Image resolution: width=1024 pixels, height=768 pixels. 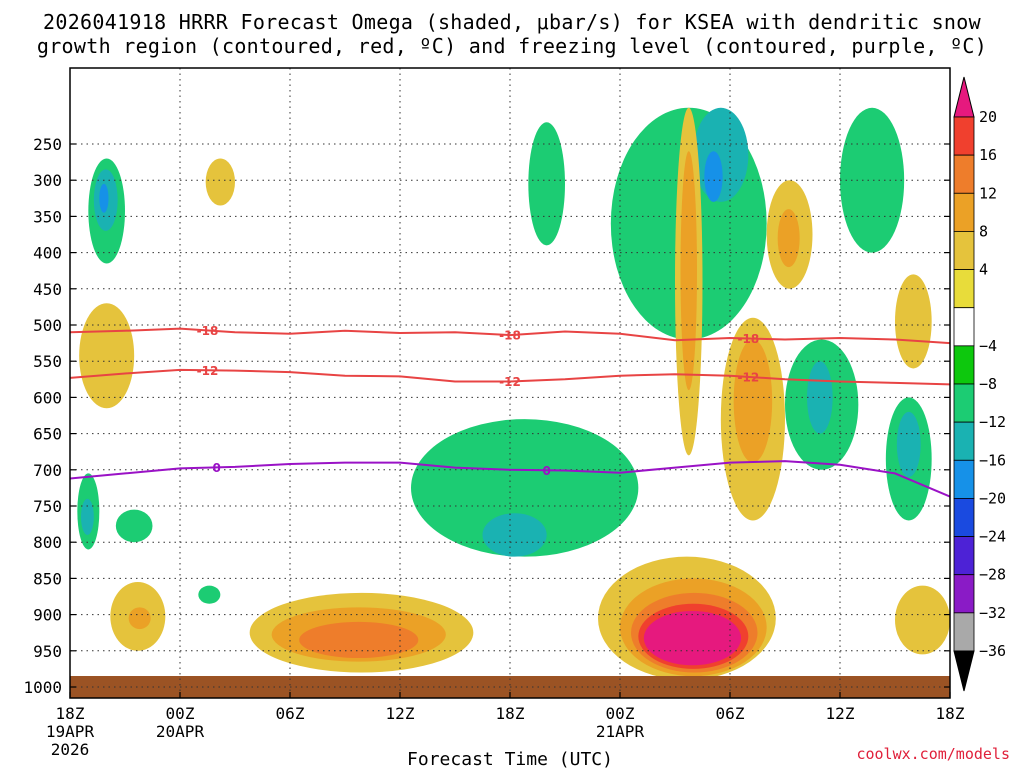 I want to click on y-tick-label-600: 600, so click(x=47, y=397).